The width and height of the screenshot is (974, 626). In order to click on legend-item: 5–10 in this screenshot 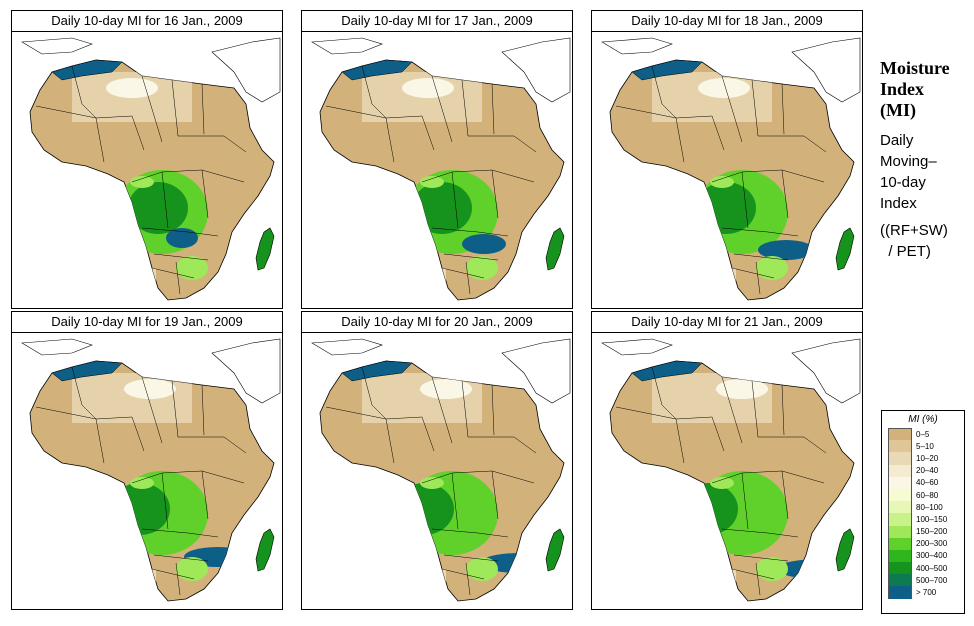, I will do `click(926, 446)`.